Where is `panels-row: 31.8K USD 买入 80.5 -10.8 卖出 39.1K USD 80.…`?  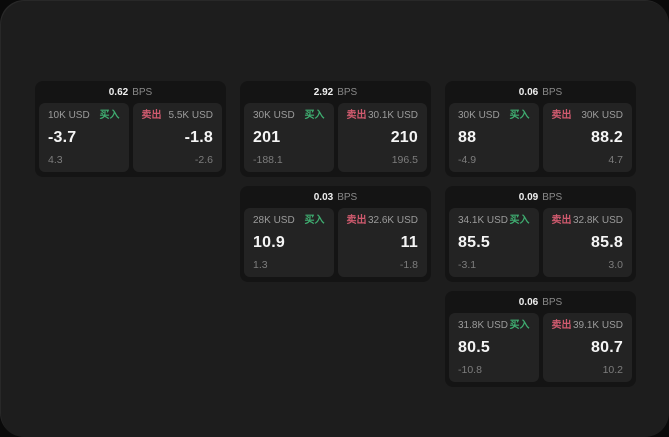
panels-row: 31.8K USD 买入 80.5 -10.8 卖出 39.1K USD 80.… is located at coordinates (540, 347).